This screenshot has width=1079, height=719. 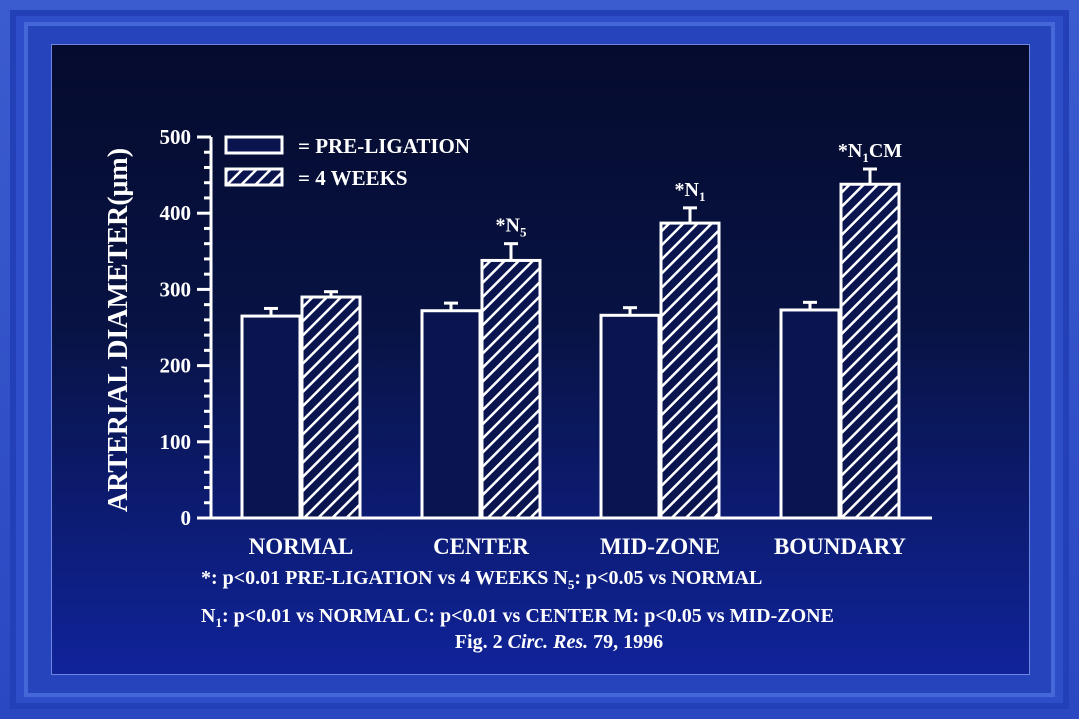 I want to click on y-axis-label: ARTERIAL DIAMETER(μm), so click(x=118, y=330).